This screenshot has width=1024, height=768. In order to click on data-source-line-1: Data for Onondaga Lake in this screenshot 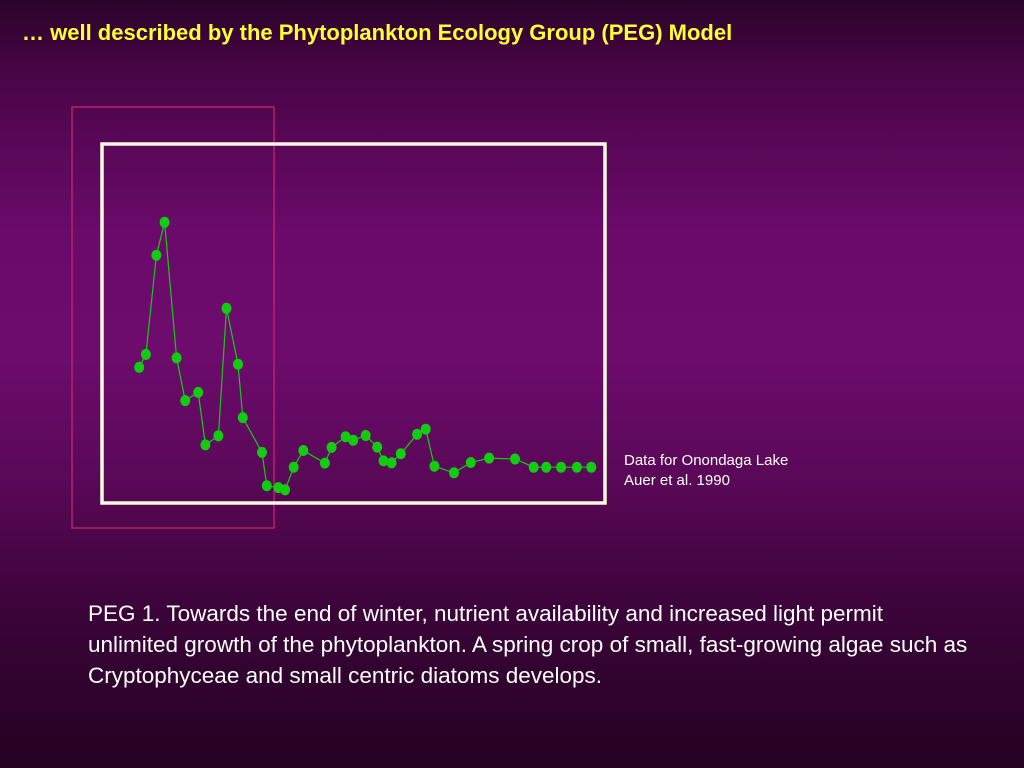, I will do `click(706, 460)`.